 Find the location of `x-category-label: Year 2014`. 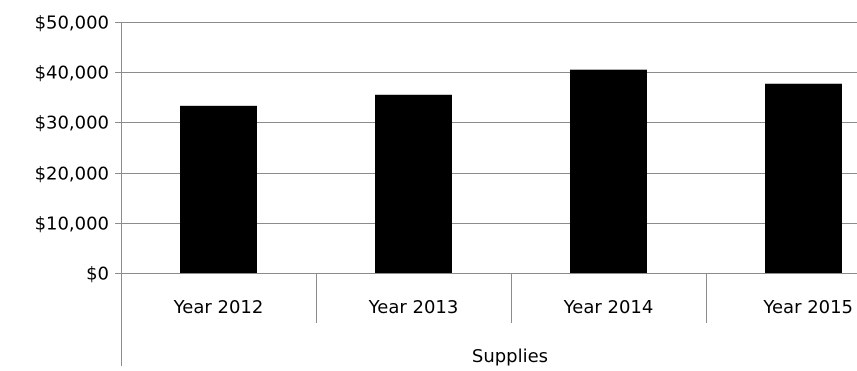

x-category-label: Year 2014 is located at coordinates (608, 307).